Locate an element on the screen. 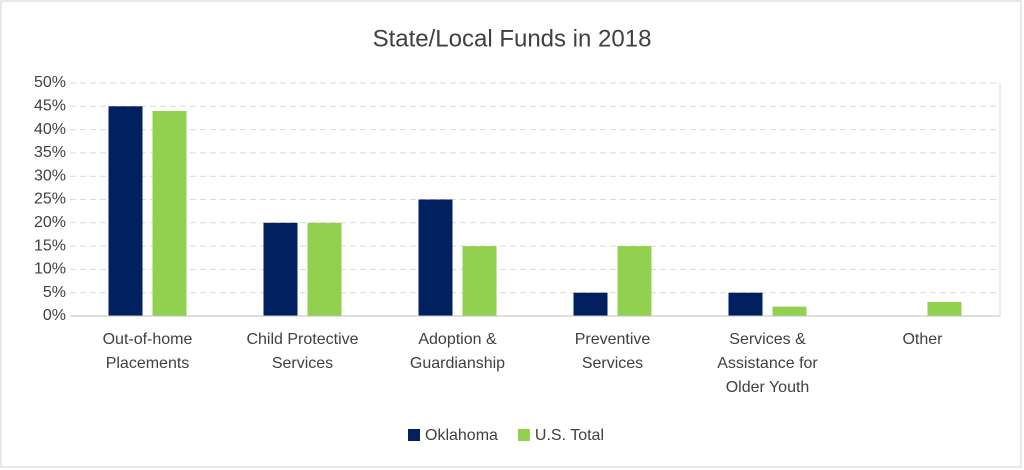 Image resolution: width=1024 pixels, height=470 pixels. y-tick-label: 15% is located at coordinates (50, 245).